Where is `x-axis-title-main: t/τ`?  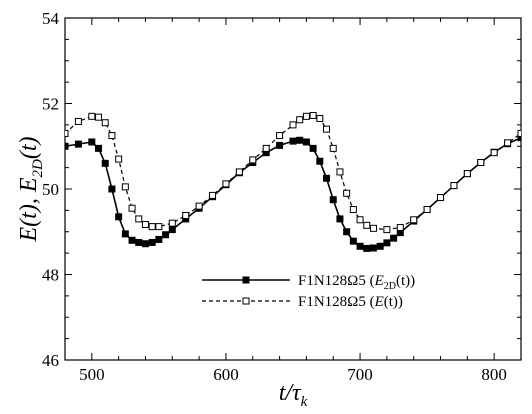
x-axis-title-main: t/τ is located at coordinates (290, 393).